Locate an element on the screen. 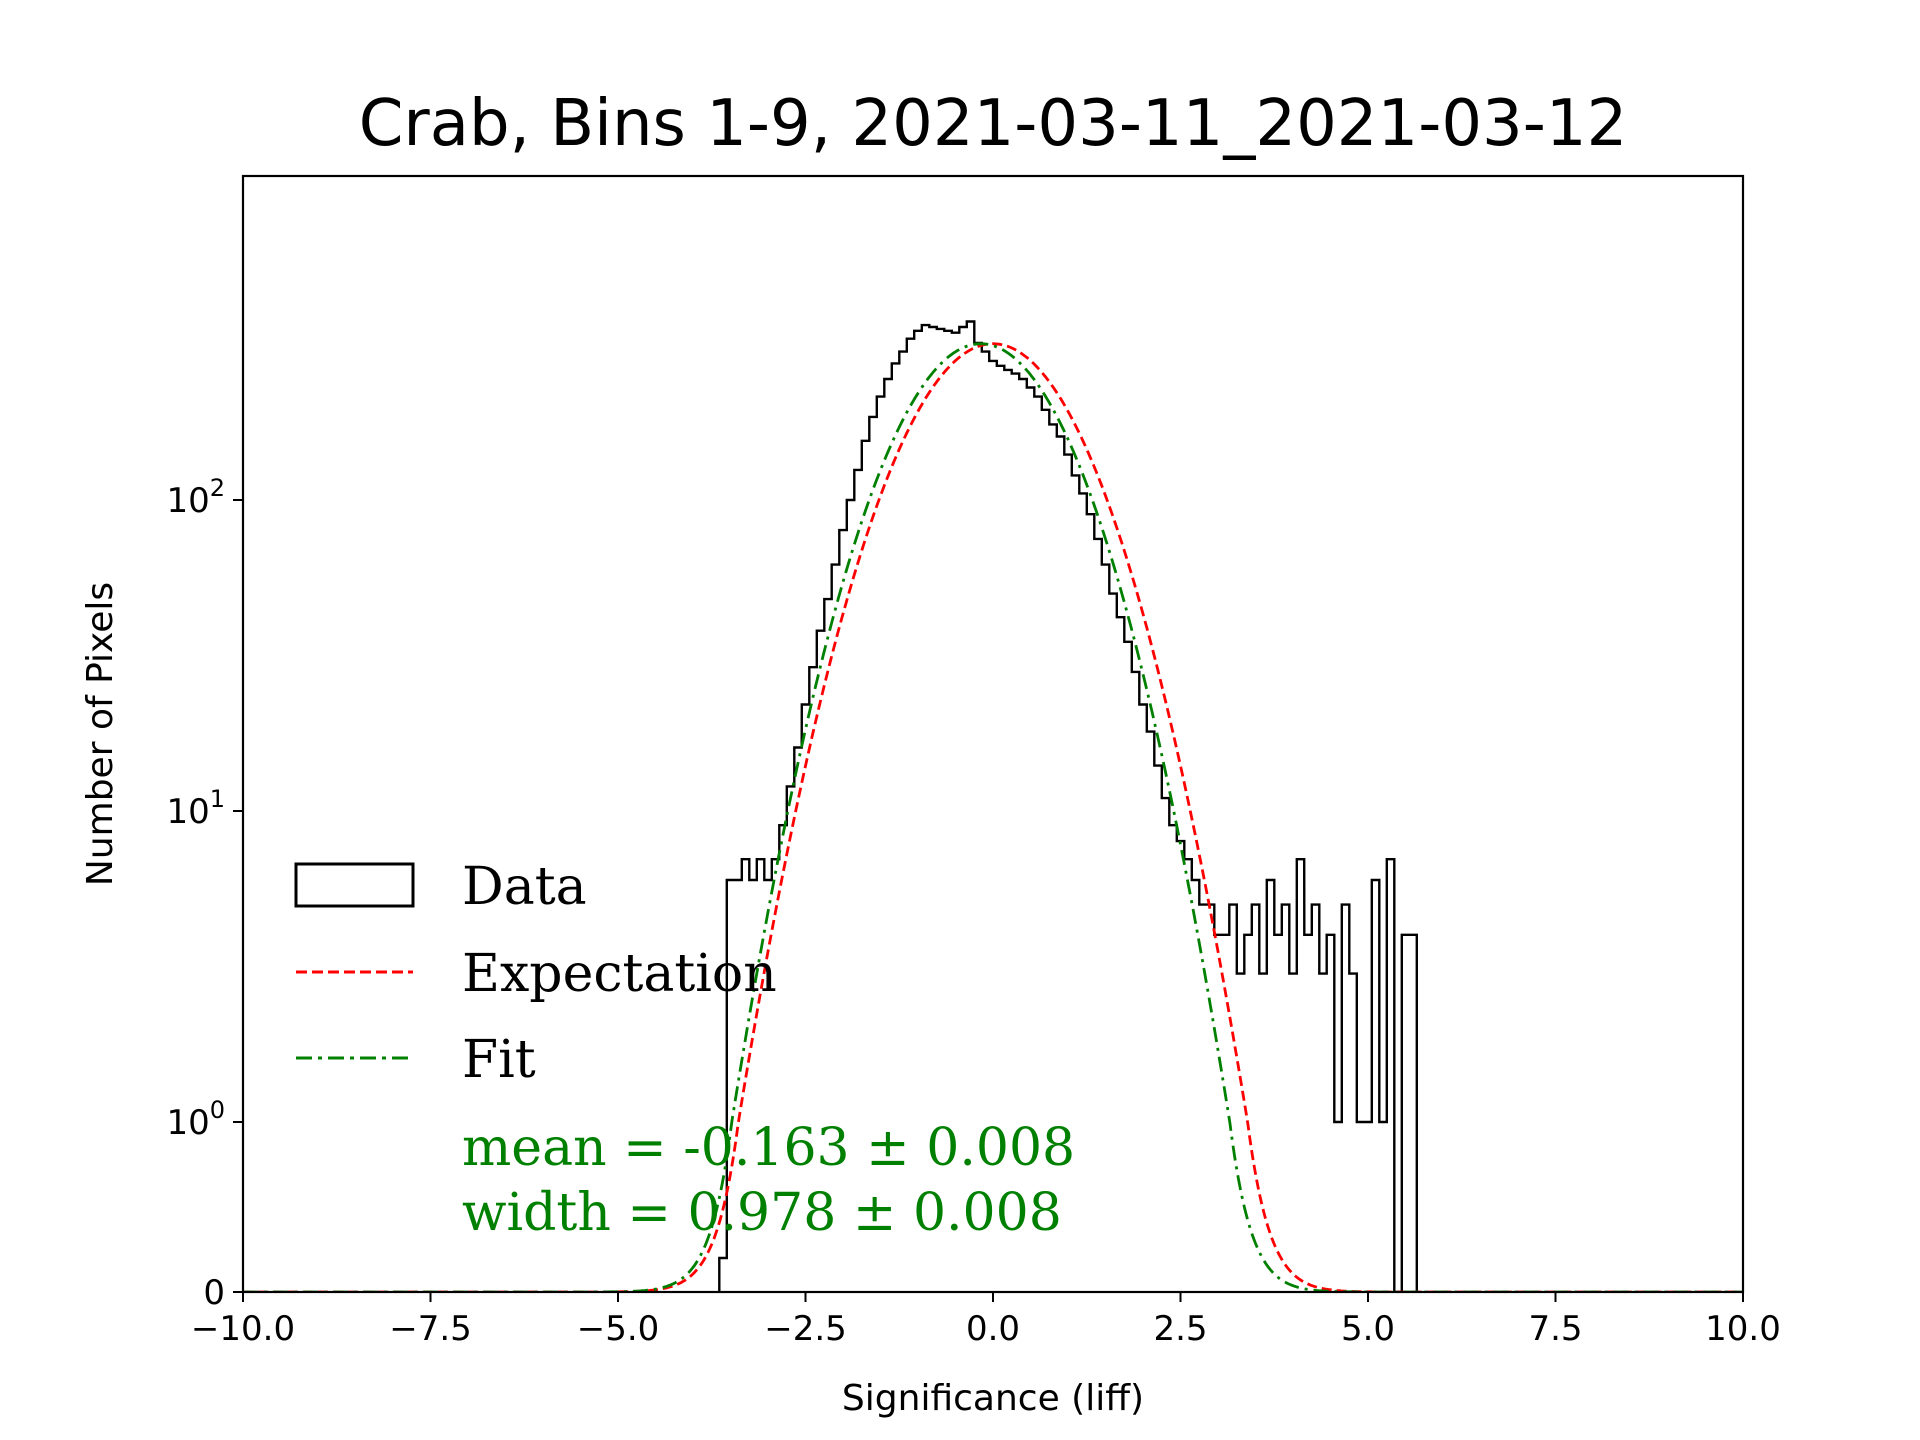  fit-mean-annotation: mean = -0.163 ± 0.008 is located at coordinates (768, 1148).